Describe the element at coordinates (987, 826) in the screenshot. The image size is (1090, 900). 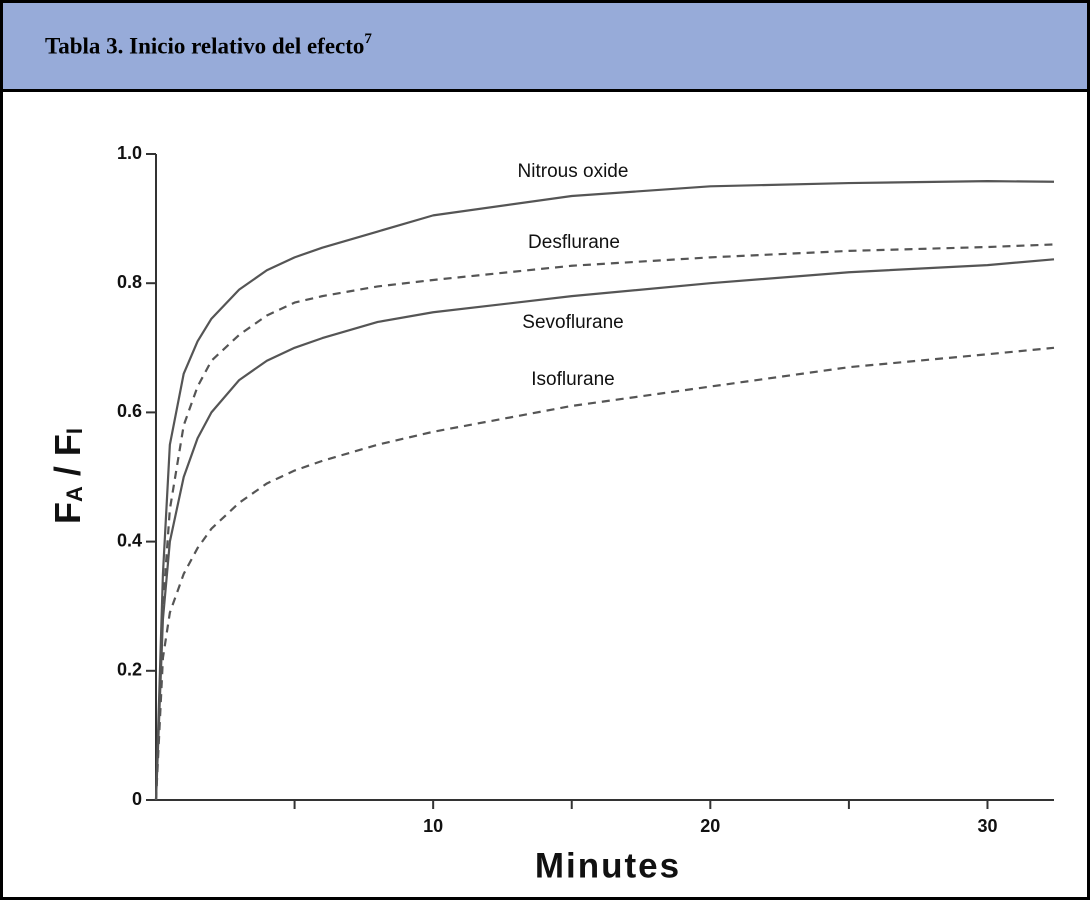
I see `x-tick-label: 30` at that location.